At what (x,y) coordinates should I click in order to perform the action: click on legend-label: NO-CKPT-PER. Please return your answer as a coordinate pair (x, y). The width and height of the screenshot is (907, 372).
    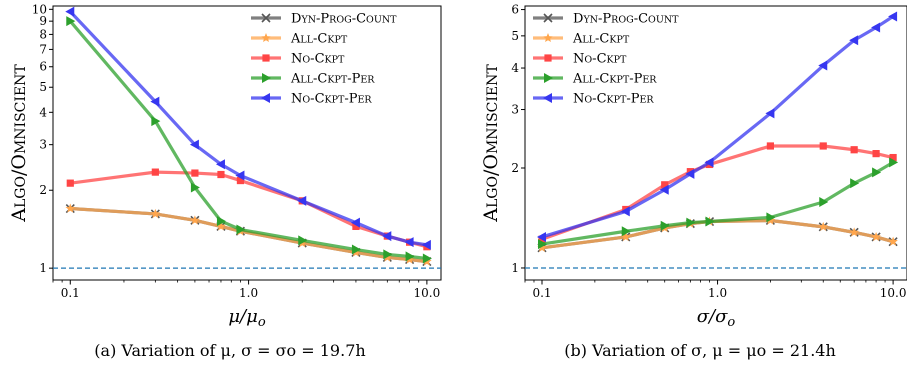
    Looking at the image, I should click on (331, 99).